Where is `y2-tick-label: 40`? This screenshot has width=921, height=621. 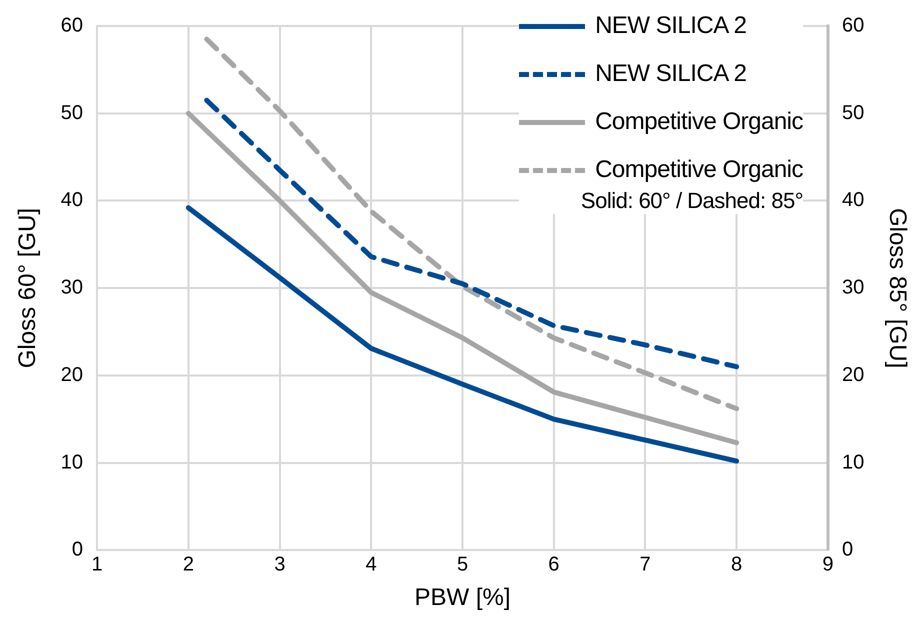 y2-tick-label: 40 is located at coordinates (853, 200).